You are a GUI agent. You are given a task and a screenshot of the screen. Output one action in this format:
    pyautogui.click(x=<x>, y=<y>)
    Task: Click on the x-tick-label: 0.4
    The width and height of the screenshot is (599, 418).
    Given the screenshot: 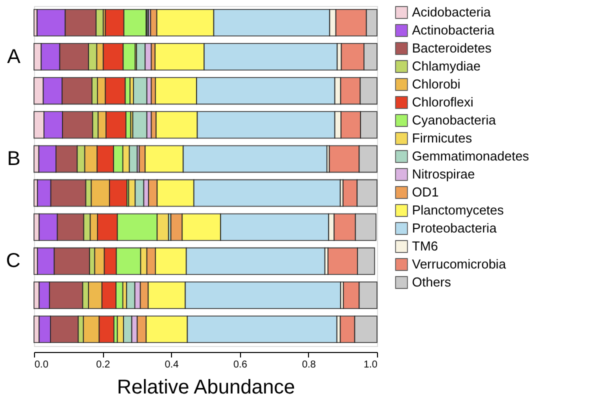 What is the action you would take?
    pyautogui.click(x=172, y=365)
    